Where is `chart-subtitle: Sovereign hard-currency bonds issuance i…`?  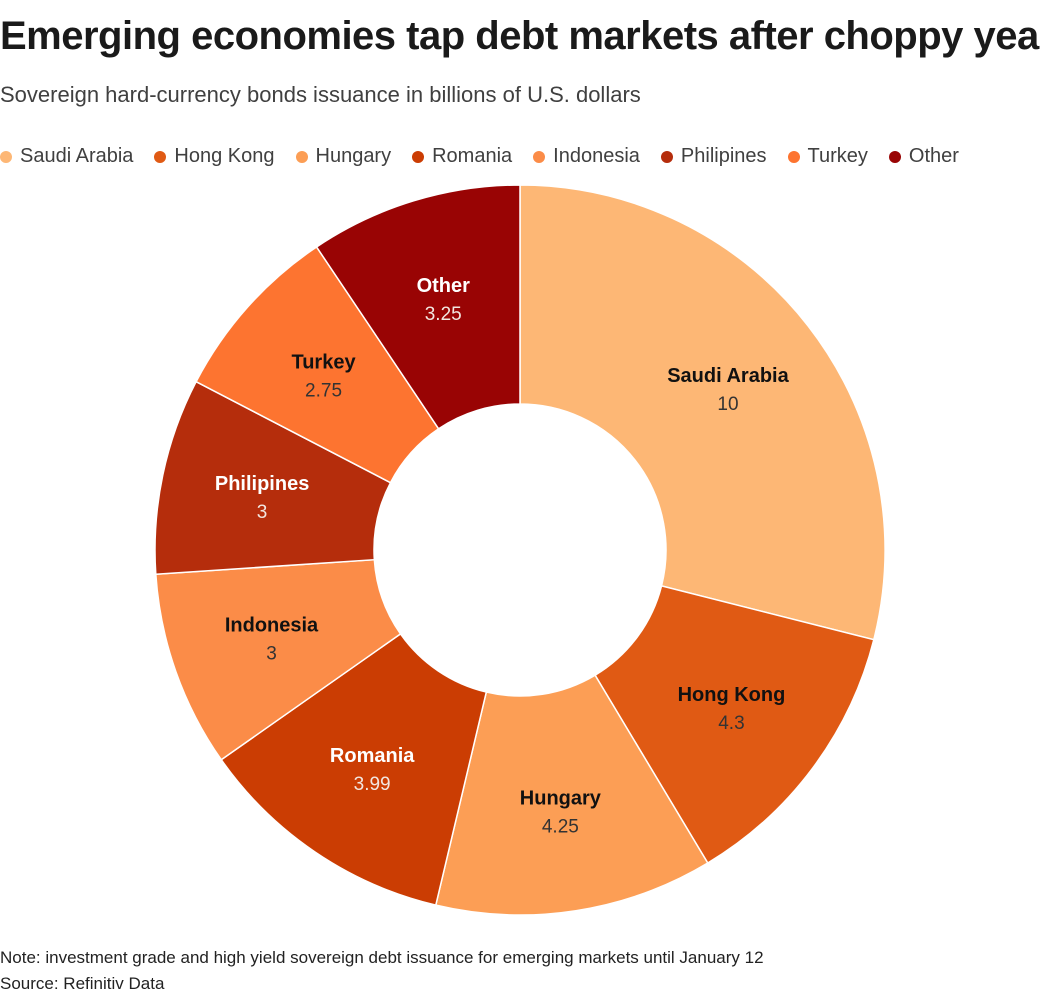
chart-subtitle: Sovereign hard-currency bonds issuance i… is located at coordinates (320, 94).